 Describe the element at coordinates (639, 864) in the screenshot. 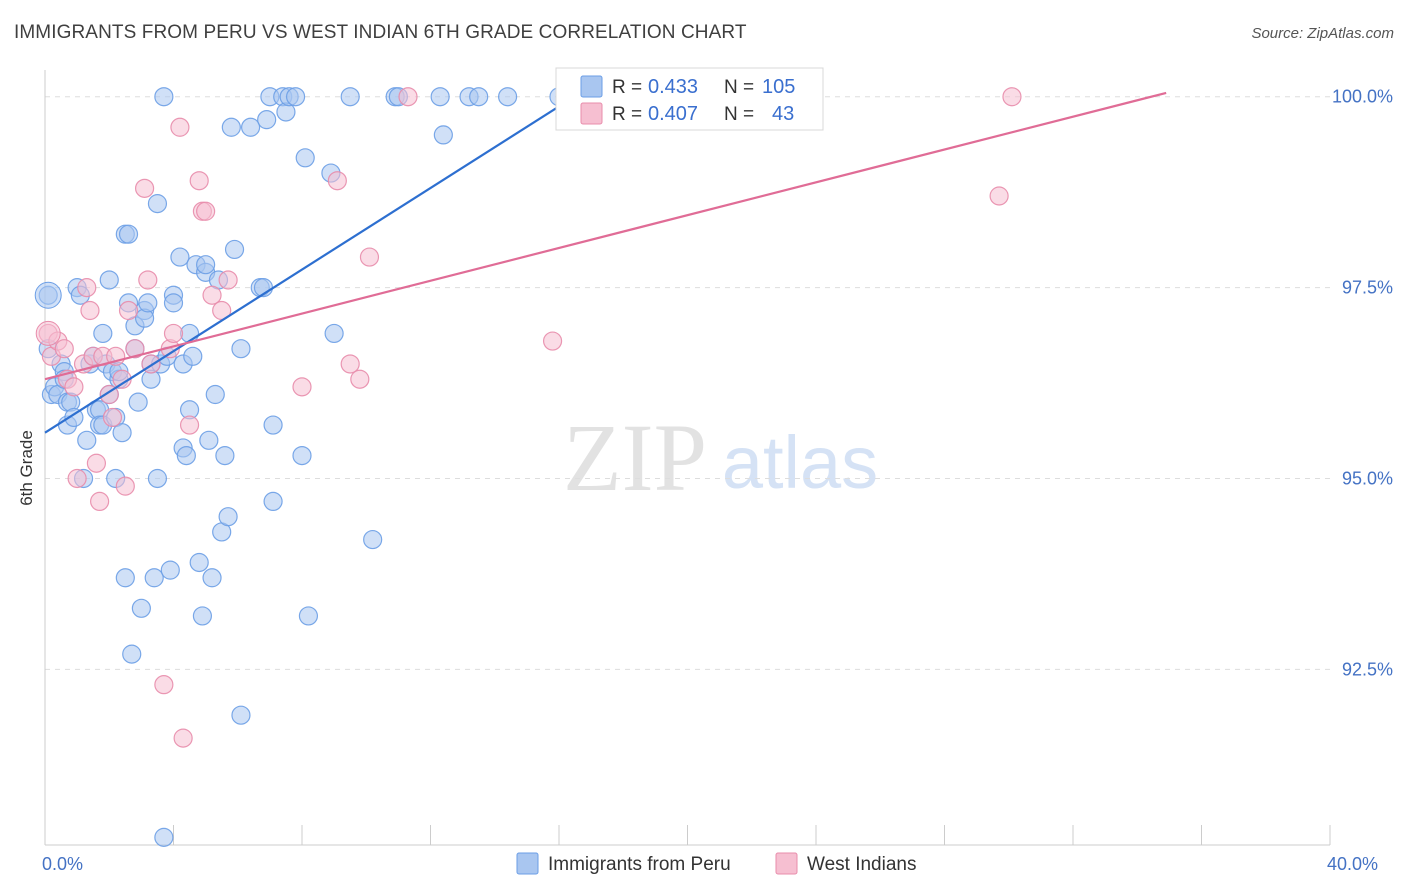

I see `legend-series-peru: Immigrants from Peru` at that location.